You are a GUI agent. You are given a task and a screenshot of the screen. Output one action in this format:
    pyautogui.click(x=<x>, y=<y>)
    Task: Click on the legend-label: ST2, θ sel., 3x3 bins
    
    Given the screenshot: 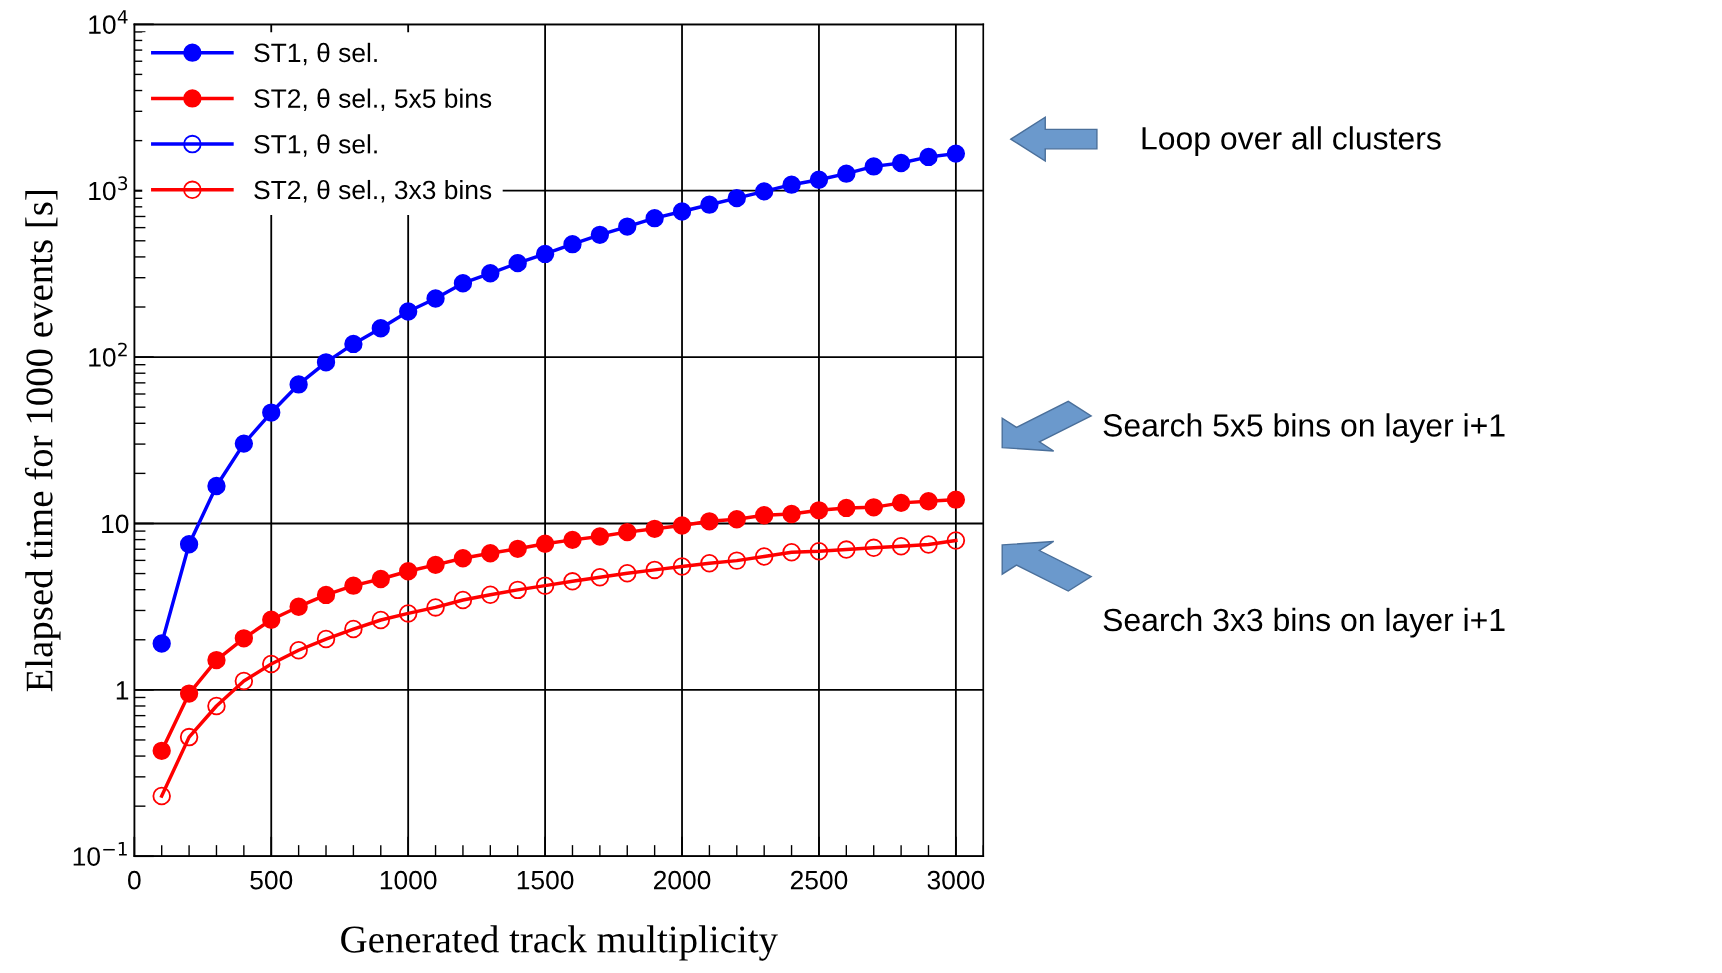 What is the action you would take?
    pyautogui.click(x=373, y=191)
    